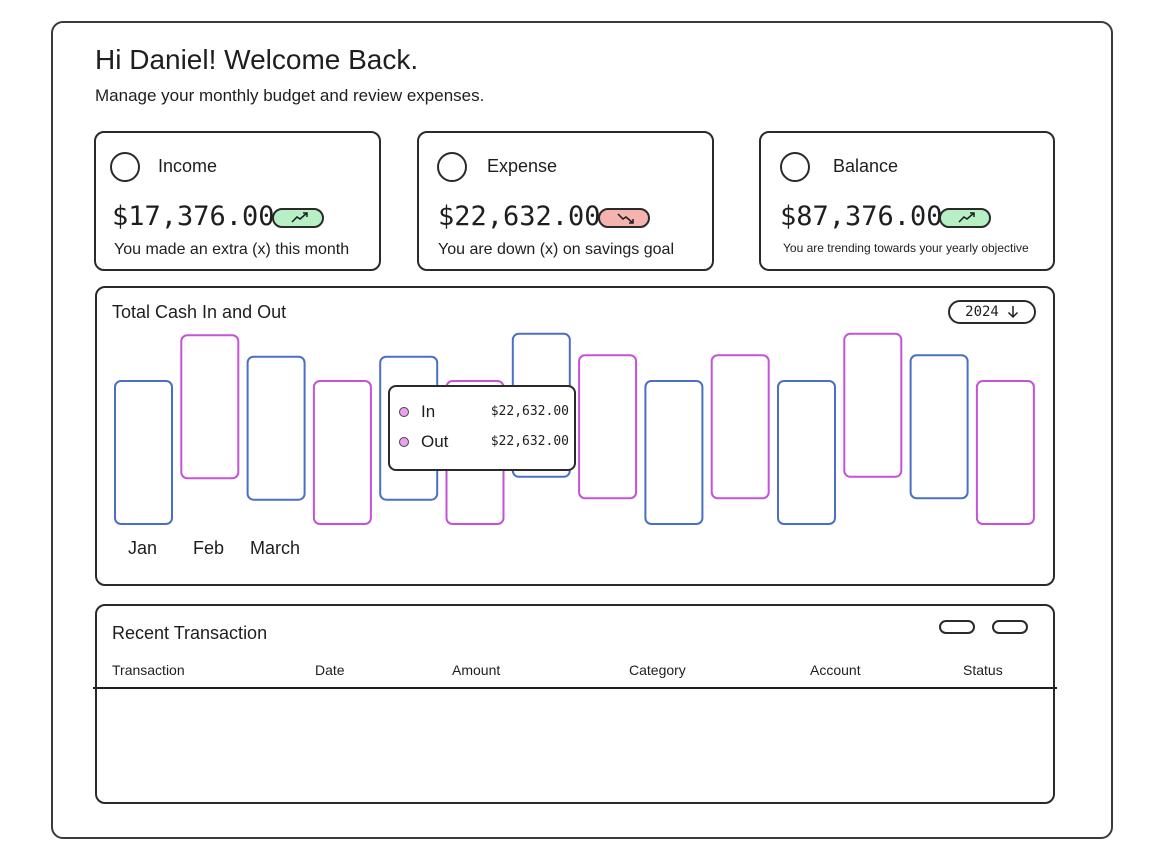 Image resolution: width=1161 pixels, height=868 pixels. Describe the element at coordinates (452, 167) in the screenshot. I see `expense-icon` at that location.